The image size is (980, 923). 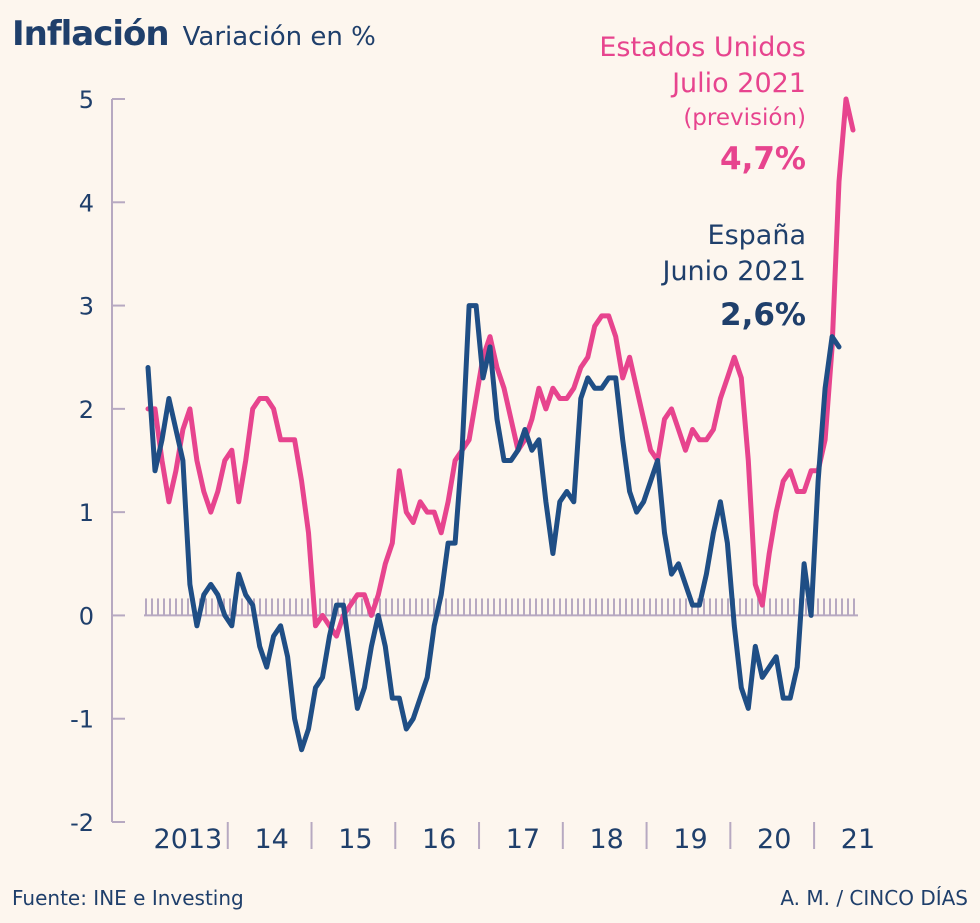 I want to click on x-tick-label: 17, so click(x=523, y=839).